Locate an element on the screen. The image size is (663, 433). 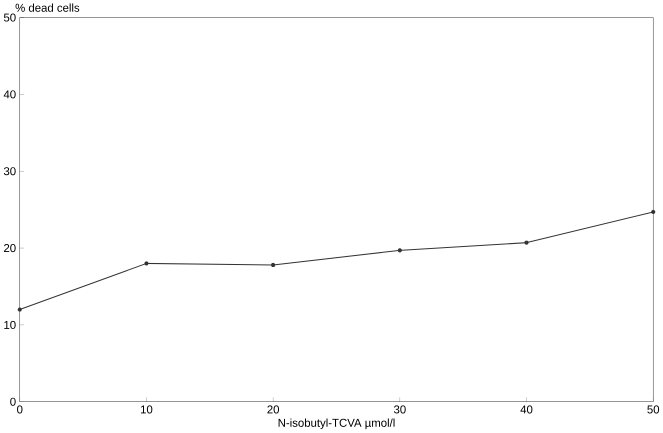
x-tick-label: 20 is located at coordinates (273, 410).